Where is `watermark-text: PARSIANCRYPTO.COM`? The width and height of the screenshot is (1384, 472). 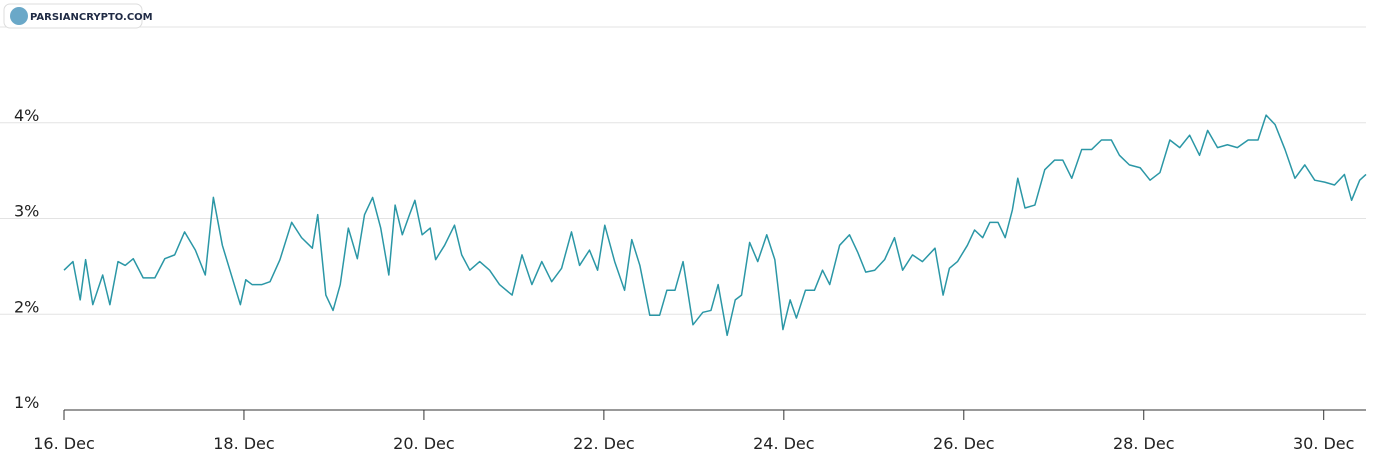
watermark-text: PARSIANCRYPTO.COM is located at coordinates (91, 17).